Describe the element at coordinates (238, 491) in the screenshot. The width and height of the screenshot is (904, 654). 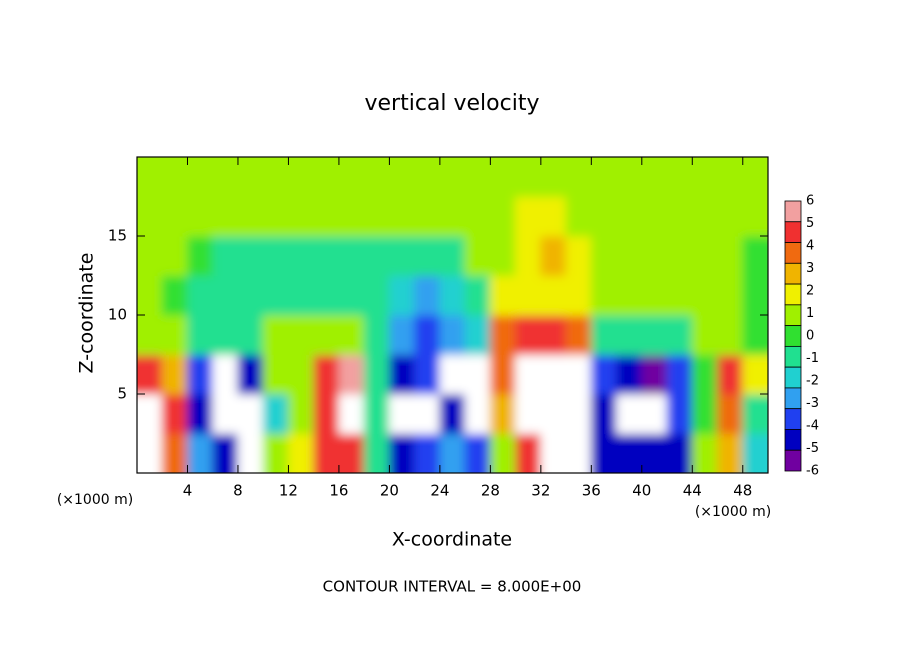
I see `x-tick-label: 8` at that location.